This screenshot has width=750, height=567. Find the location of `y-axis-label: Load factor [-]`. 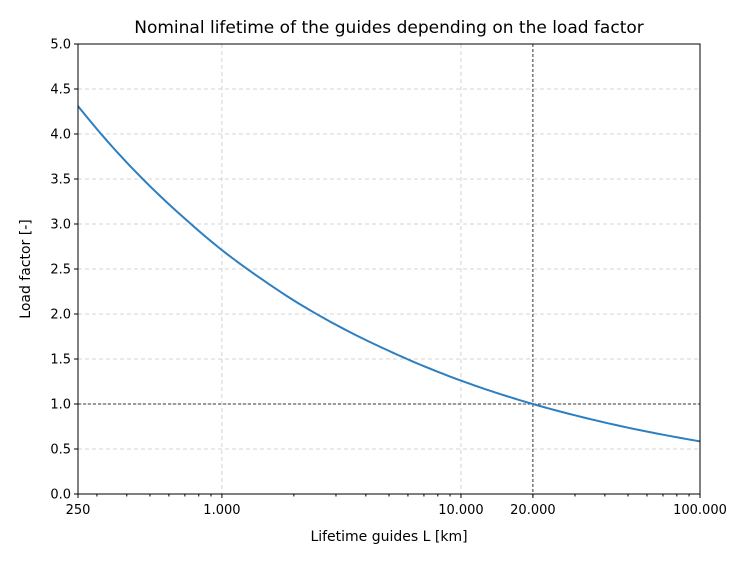

y-axis-label: Load factor [-] is located at coordinates (26, 268).